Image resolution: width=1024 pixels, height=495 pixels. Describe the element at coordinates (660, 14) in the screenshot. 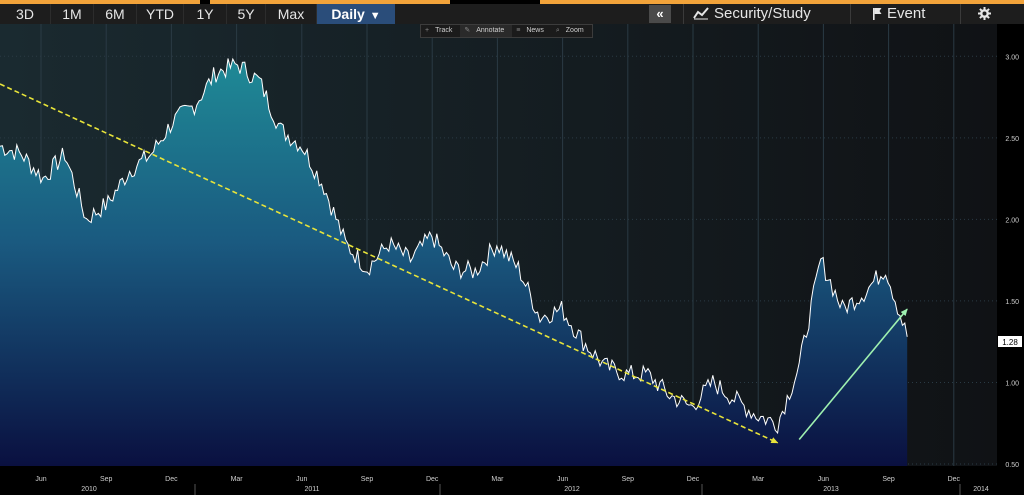

I see `collapse-panel-button: «` at that location.